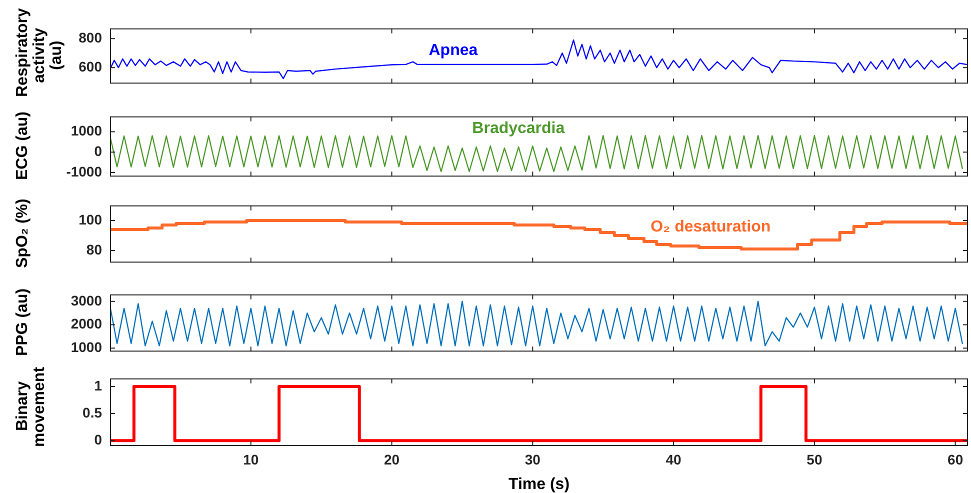  I want to click on annotation: Bradycardia, so click(518, 128).